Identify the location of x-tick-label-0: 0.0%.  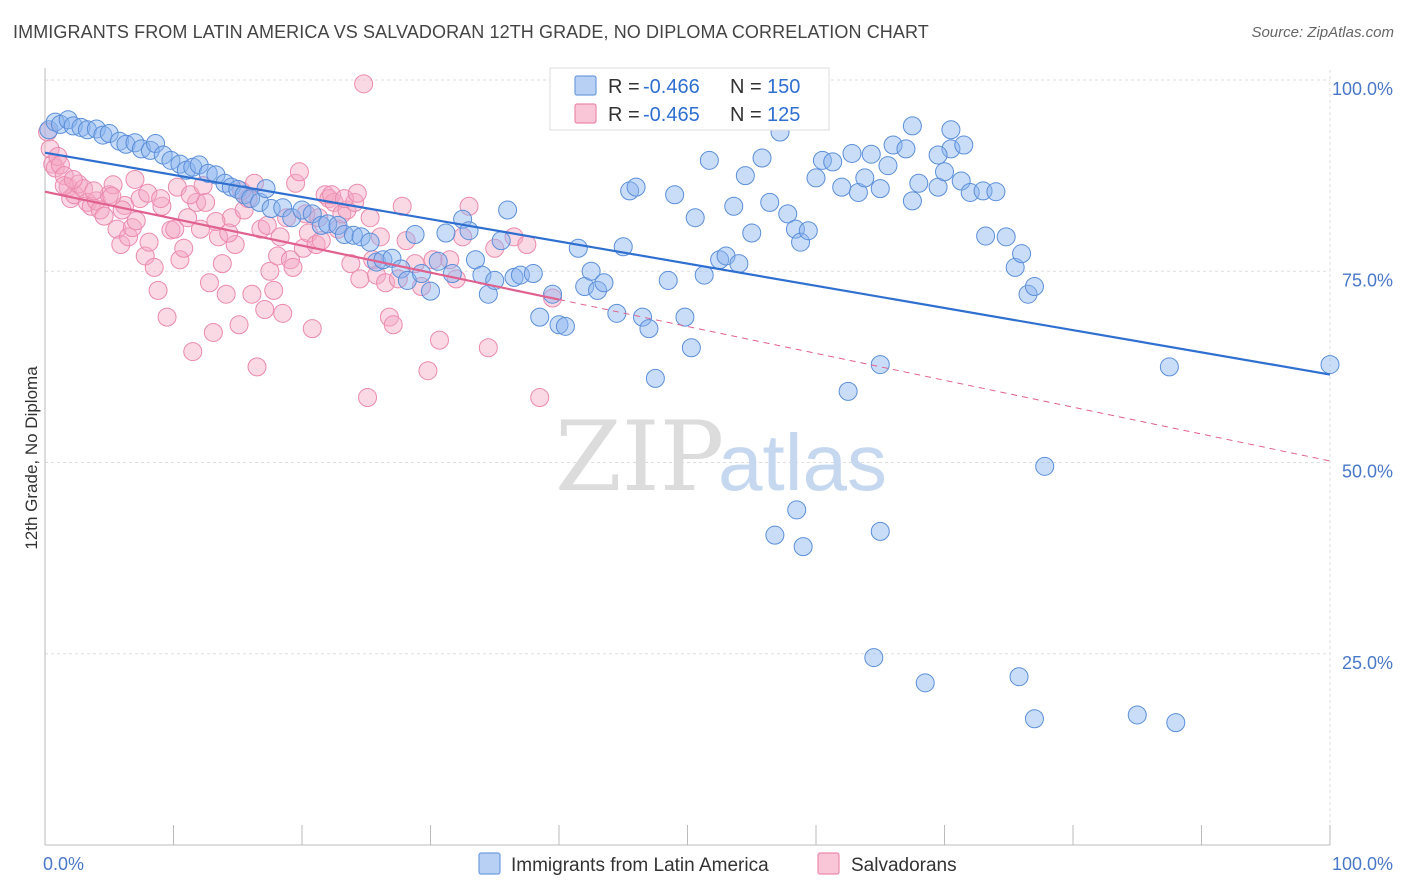
(63, 864).